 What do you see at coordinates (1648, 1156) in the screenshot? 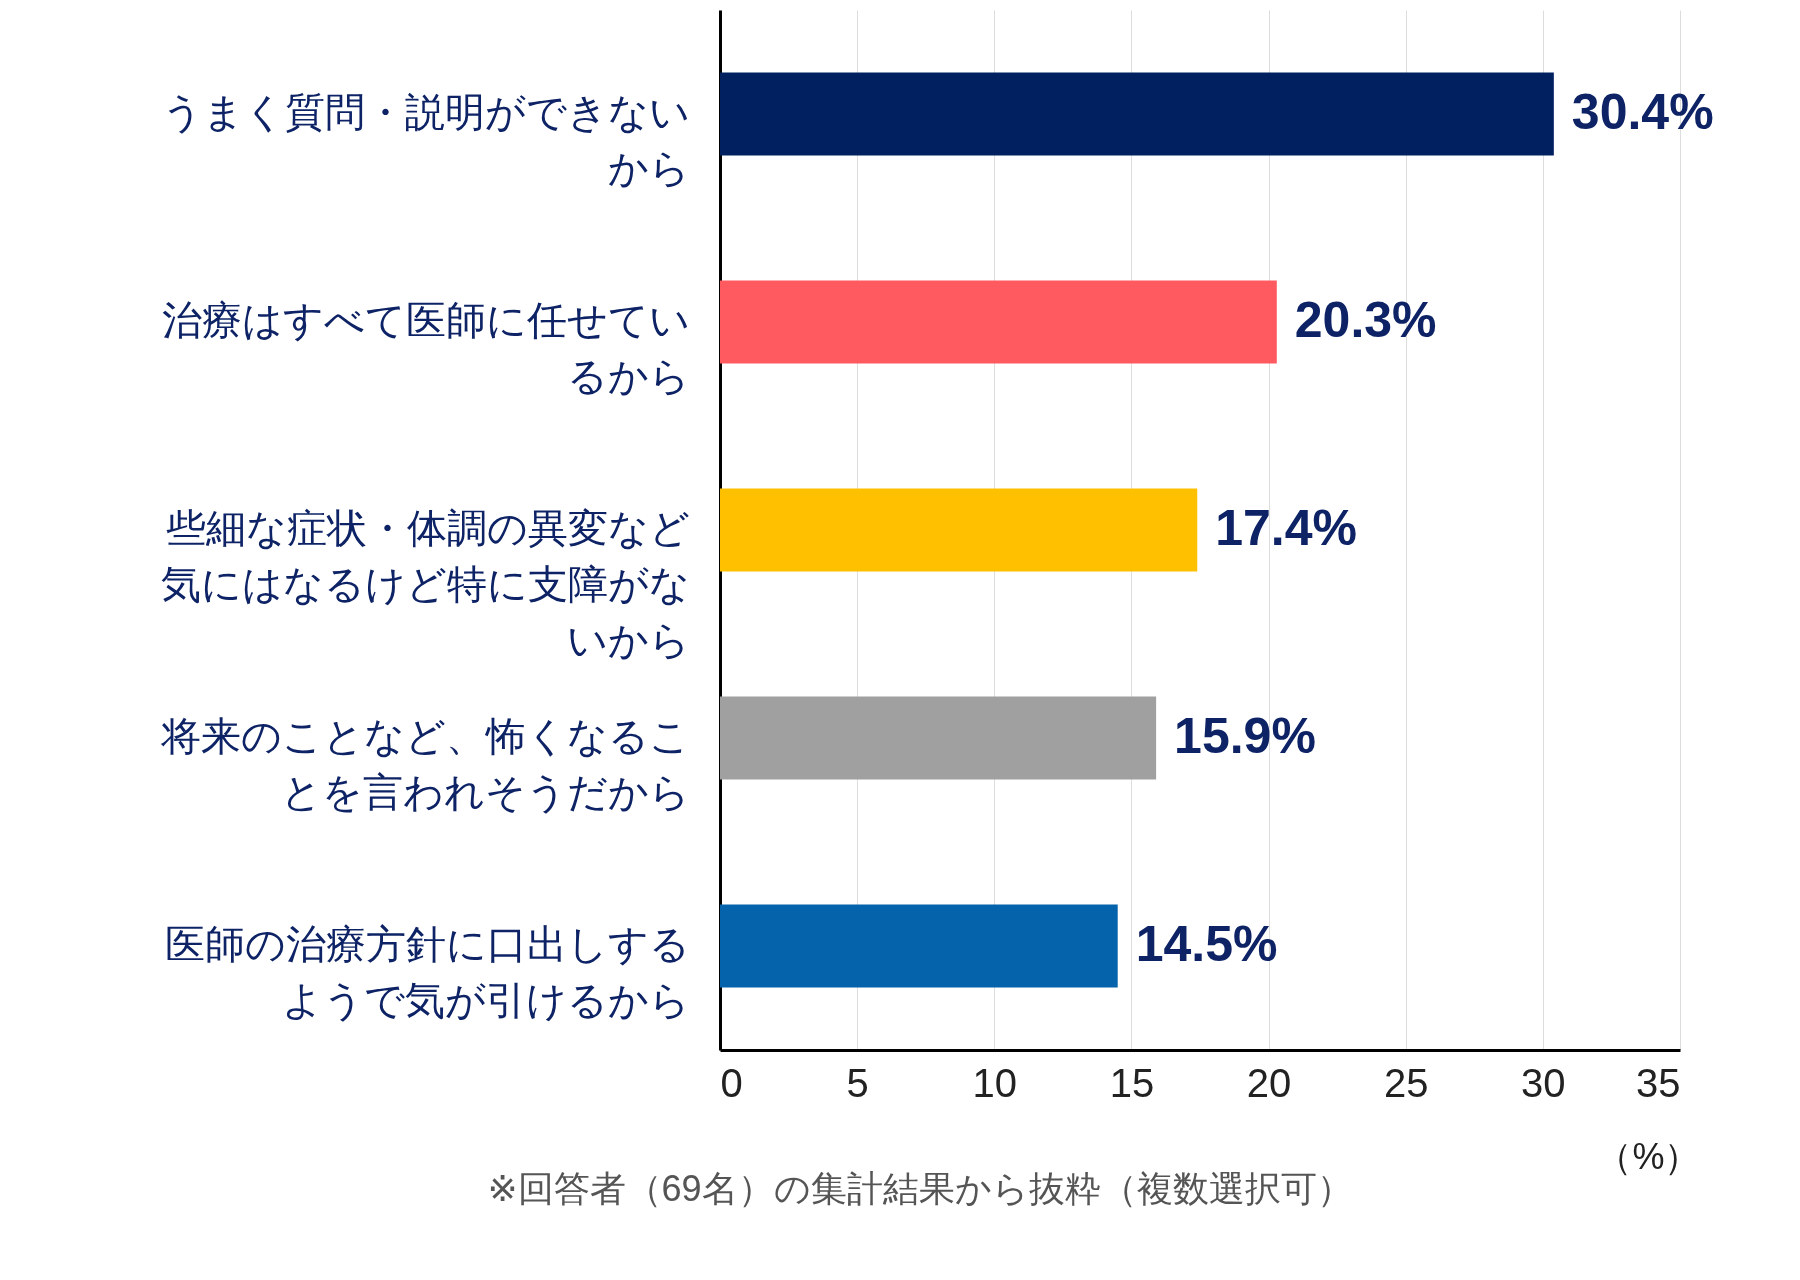
I see `x-axis-title: （%）` at bounding box center [1648, 1156].